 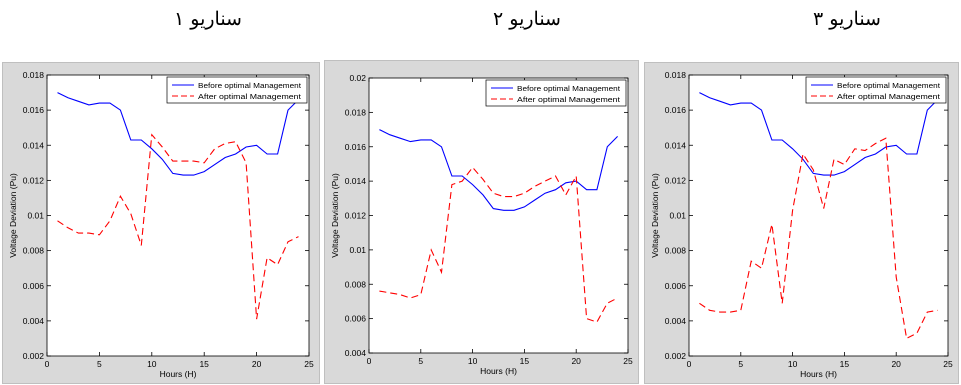 I want to click on panel-title-3: سناریو ۳, so click(x=847, y=19).